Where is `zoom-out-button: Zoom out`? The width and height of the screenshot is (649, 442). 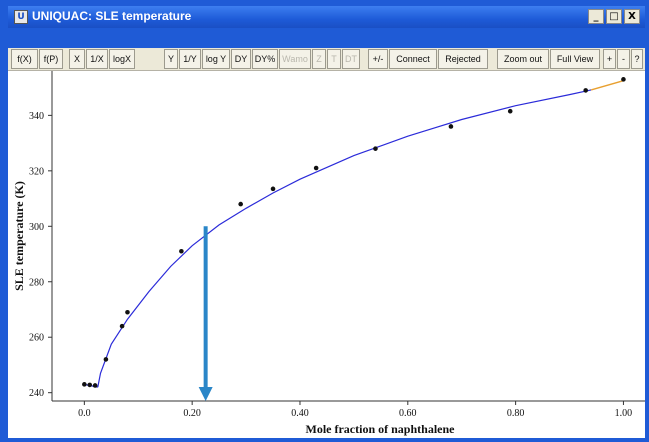 zoom-out-button: Zoom out is located at coordinates (523, 59).